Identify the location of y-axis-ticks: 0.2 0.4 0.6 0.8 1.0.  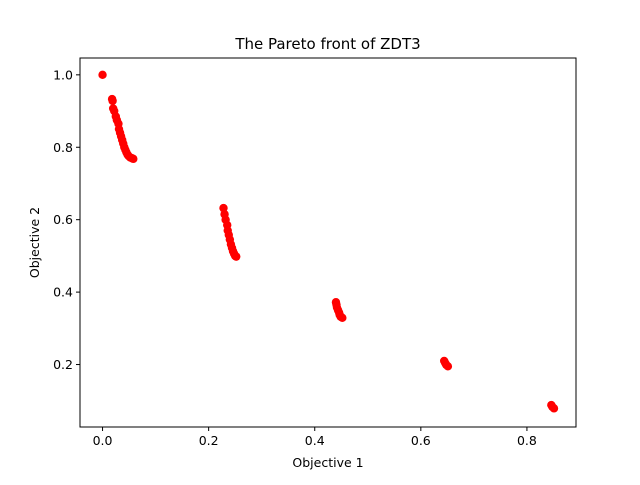
(66, 219).